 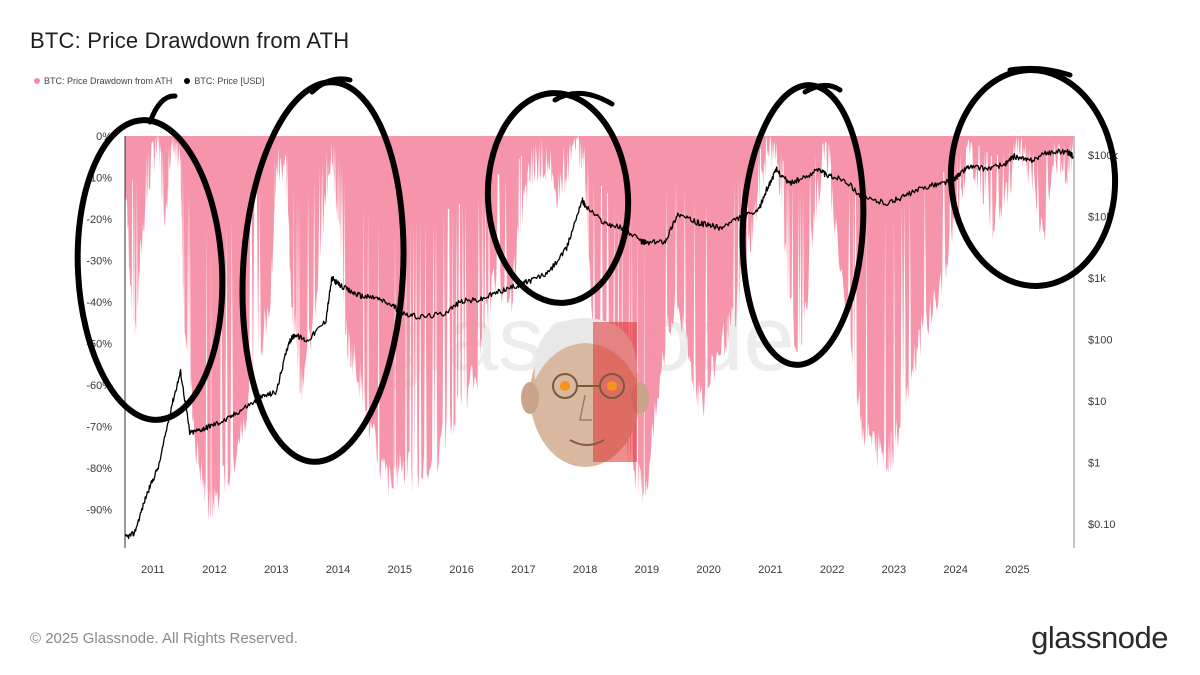 I want to click on x-tick-label: 2016, so click(x=461, y=570).